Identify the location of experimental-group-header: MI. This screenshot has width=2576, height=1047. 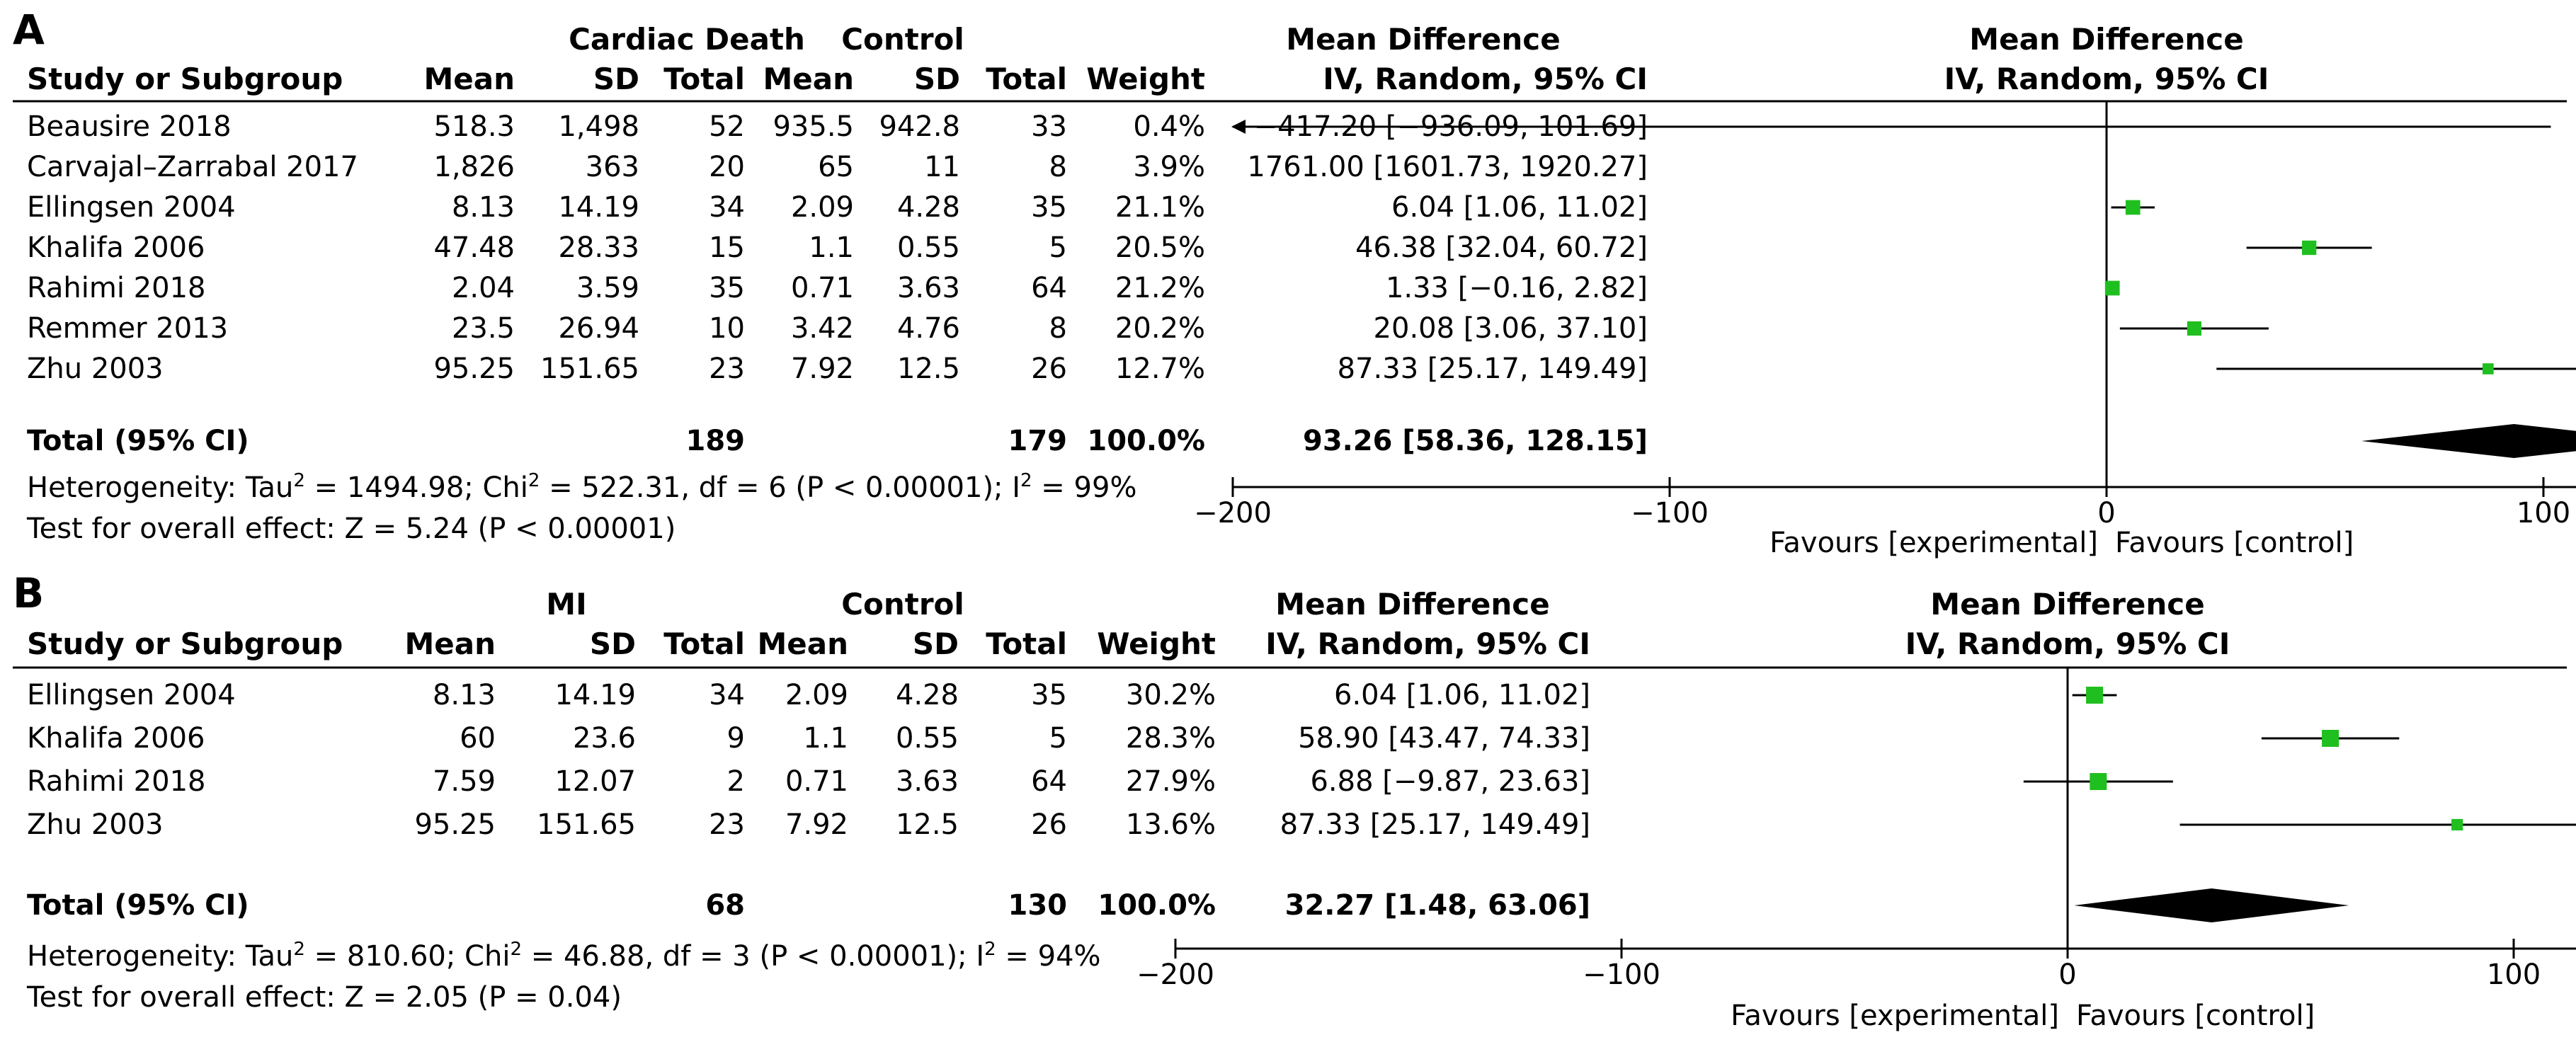
(566, 604).